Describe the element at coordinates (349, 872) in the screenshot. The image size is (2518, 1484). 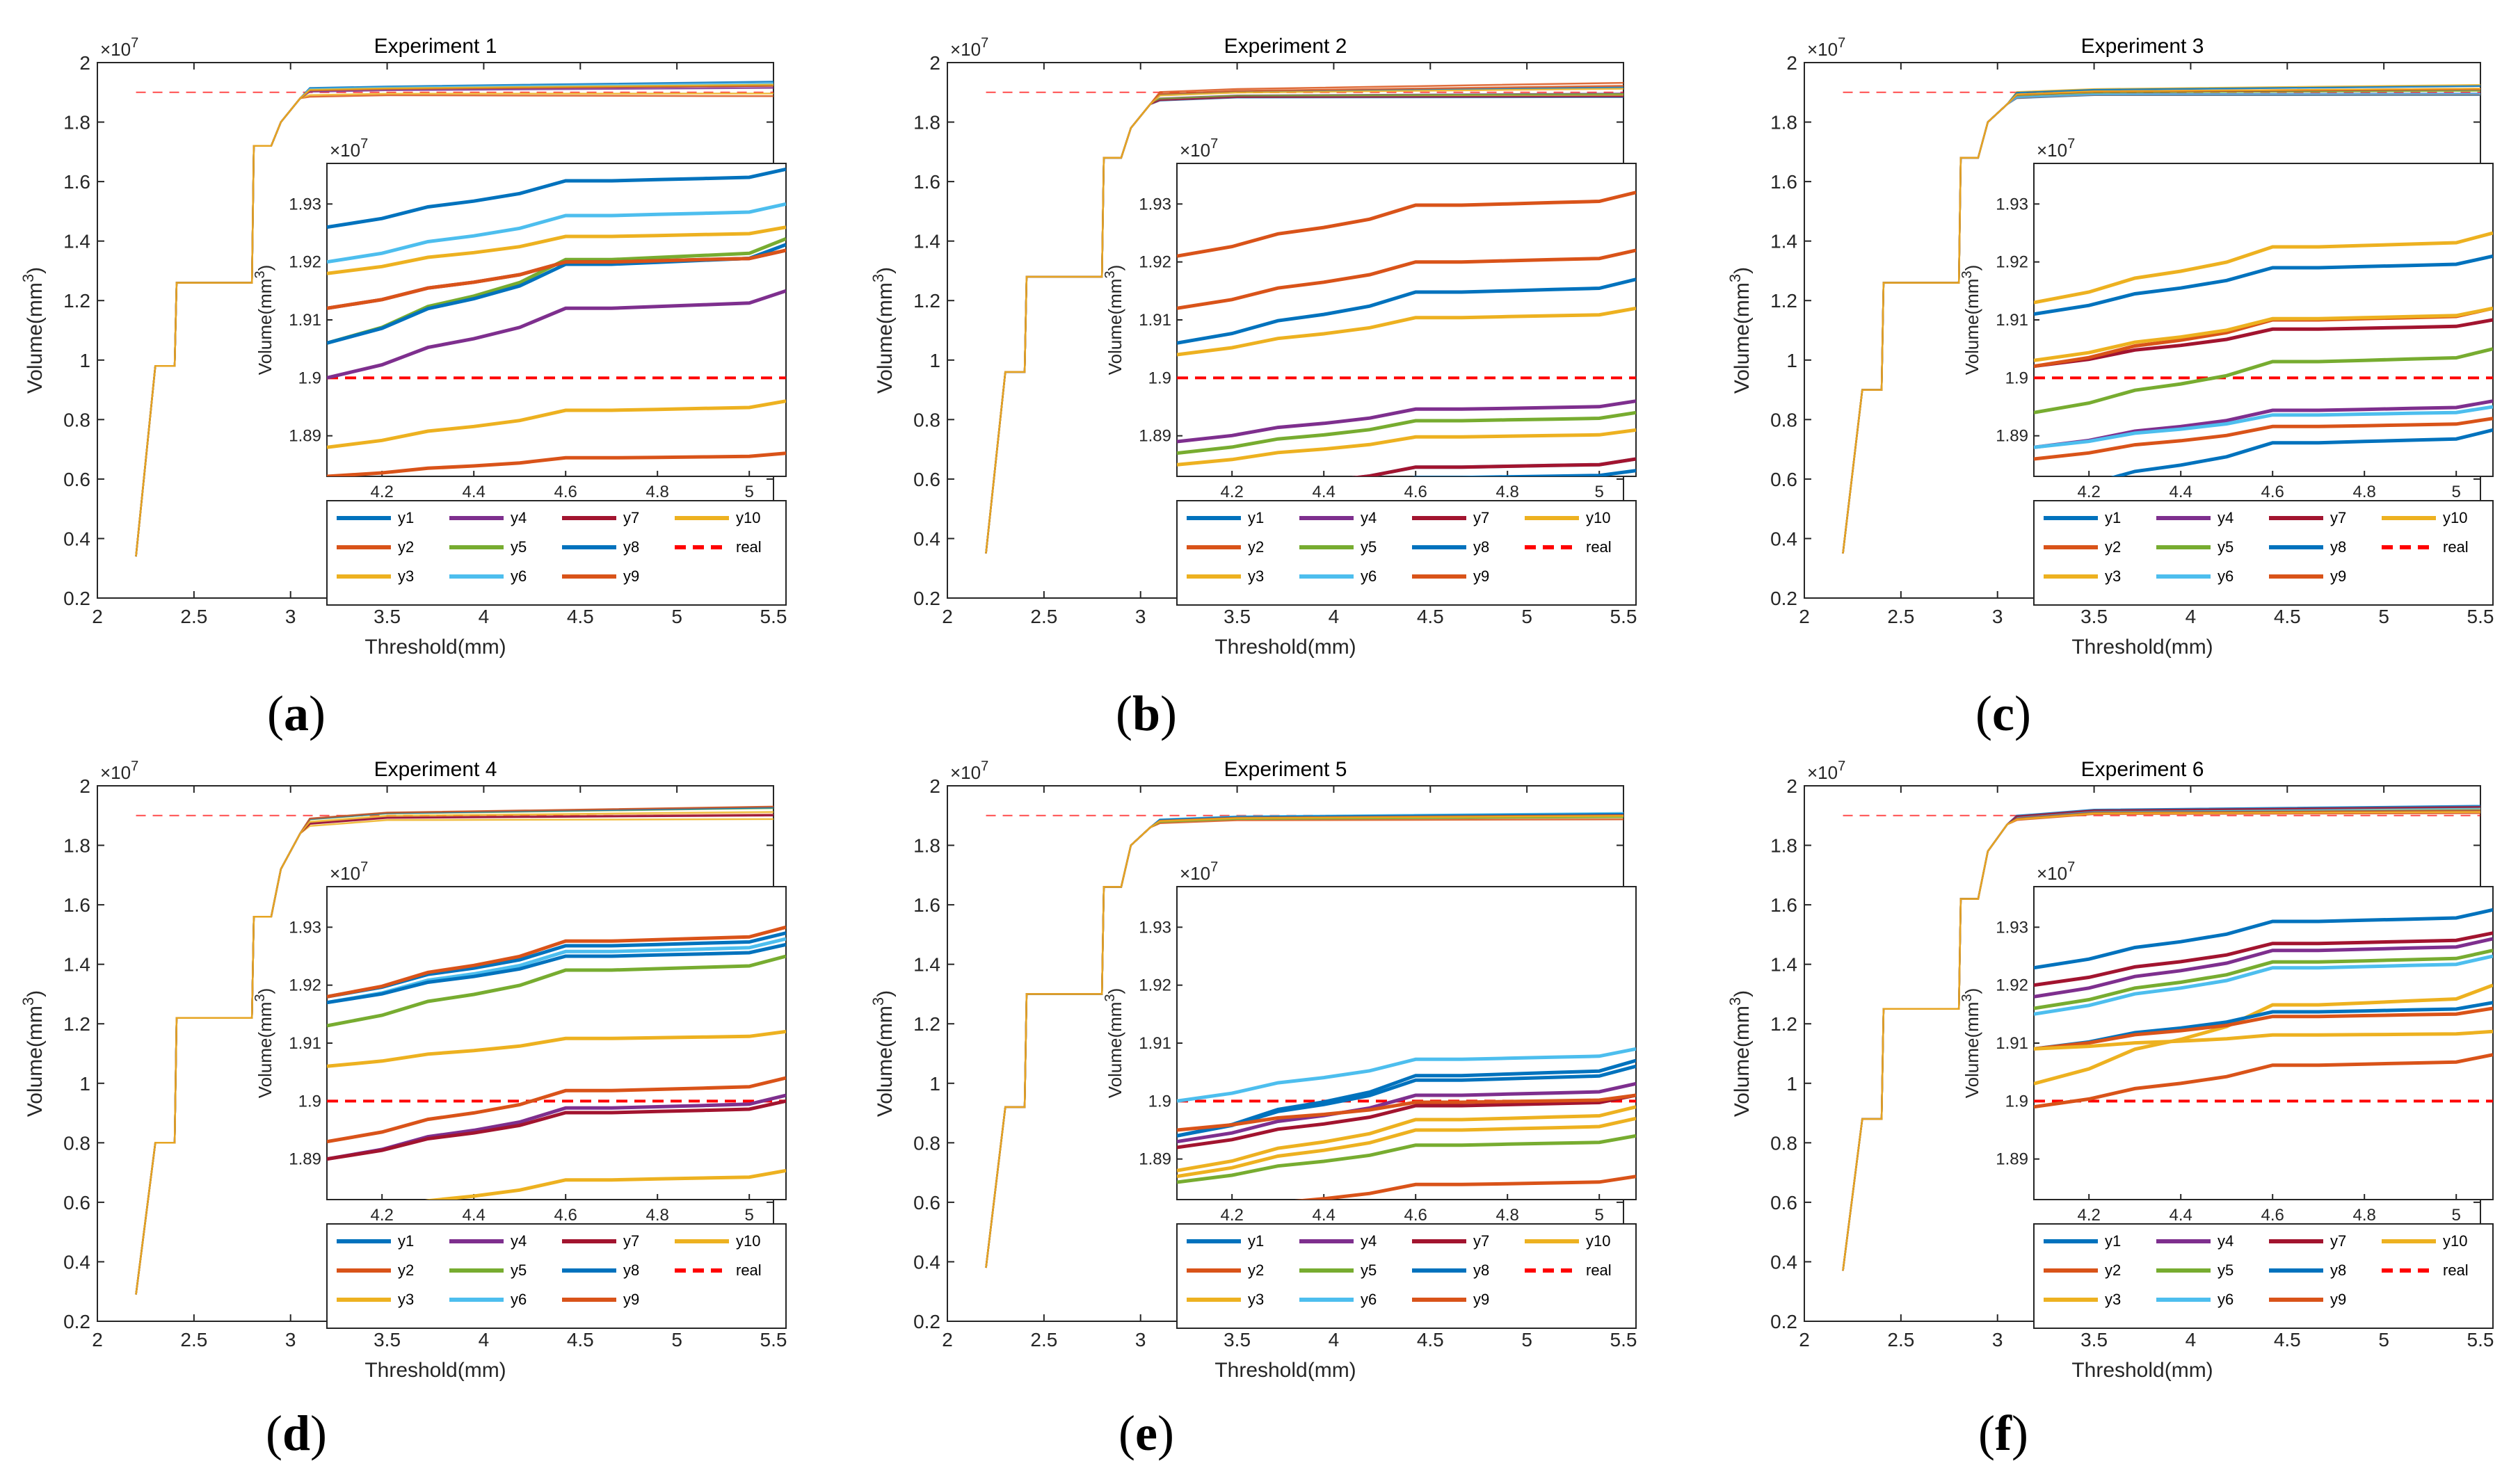
I see `inset-y-exponent: ×10⁷` at that location.